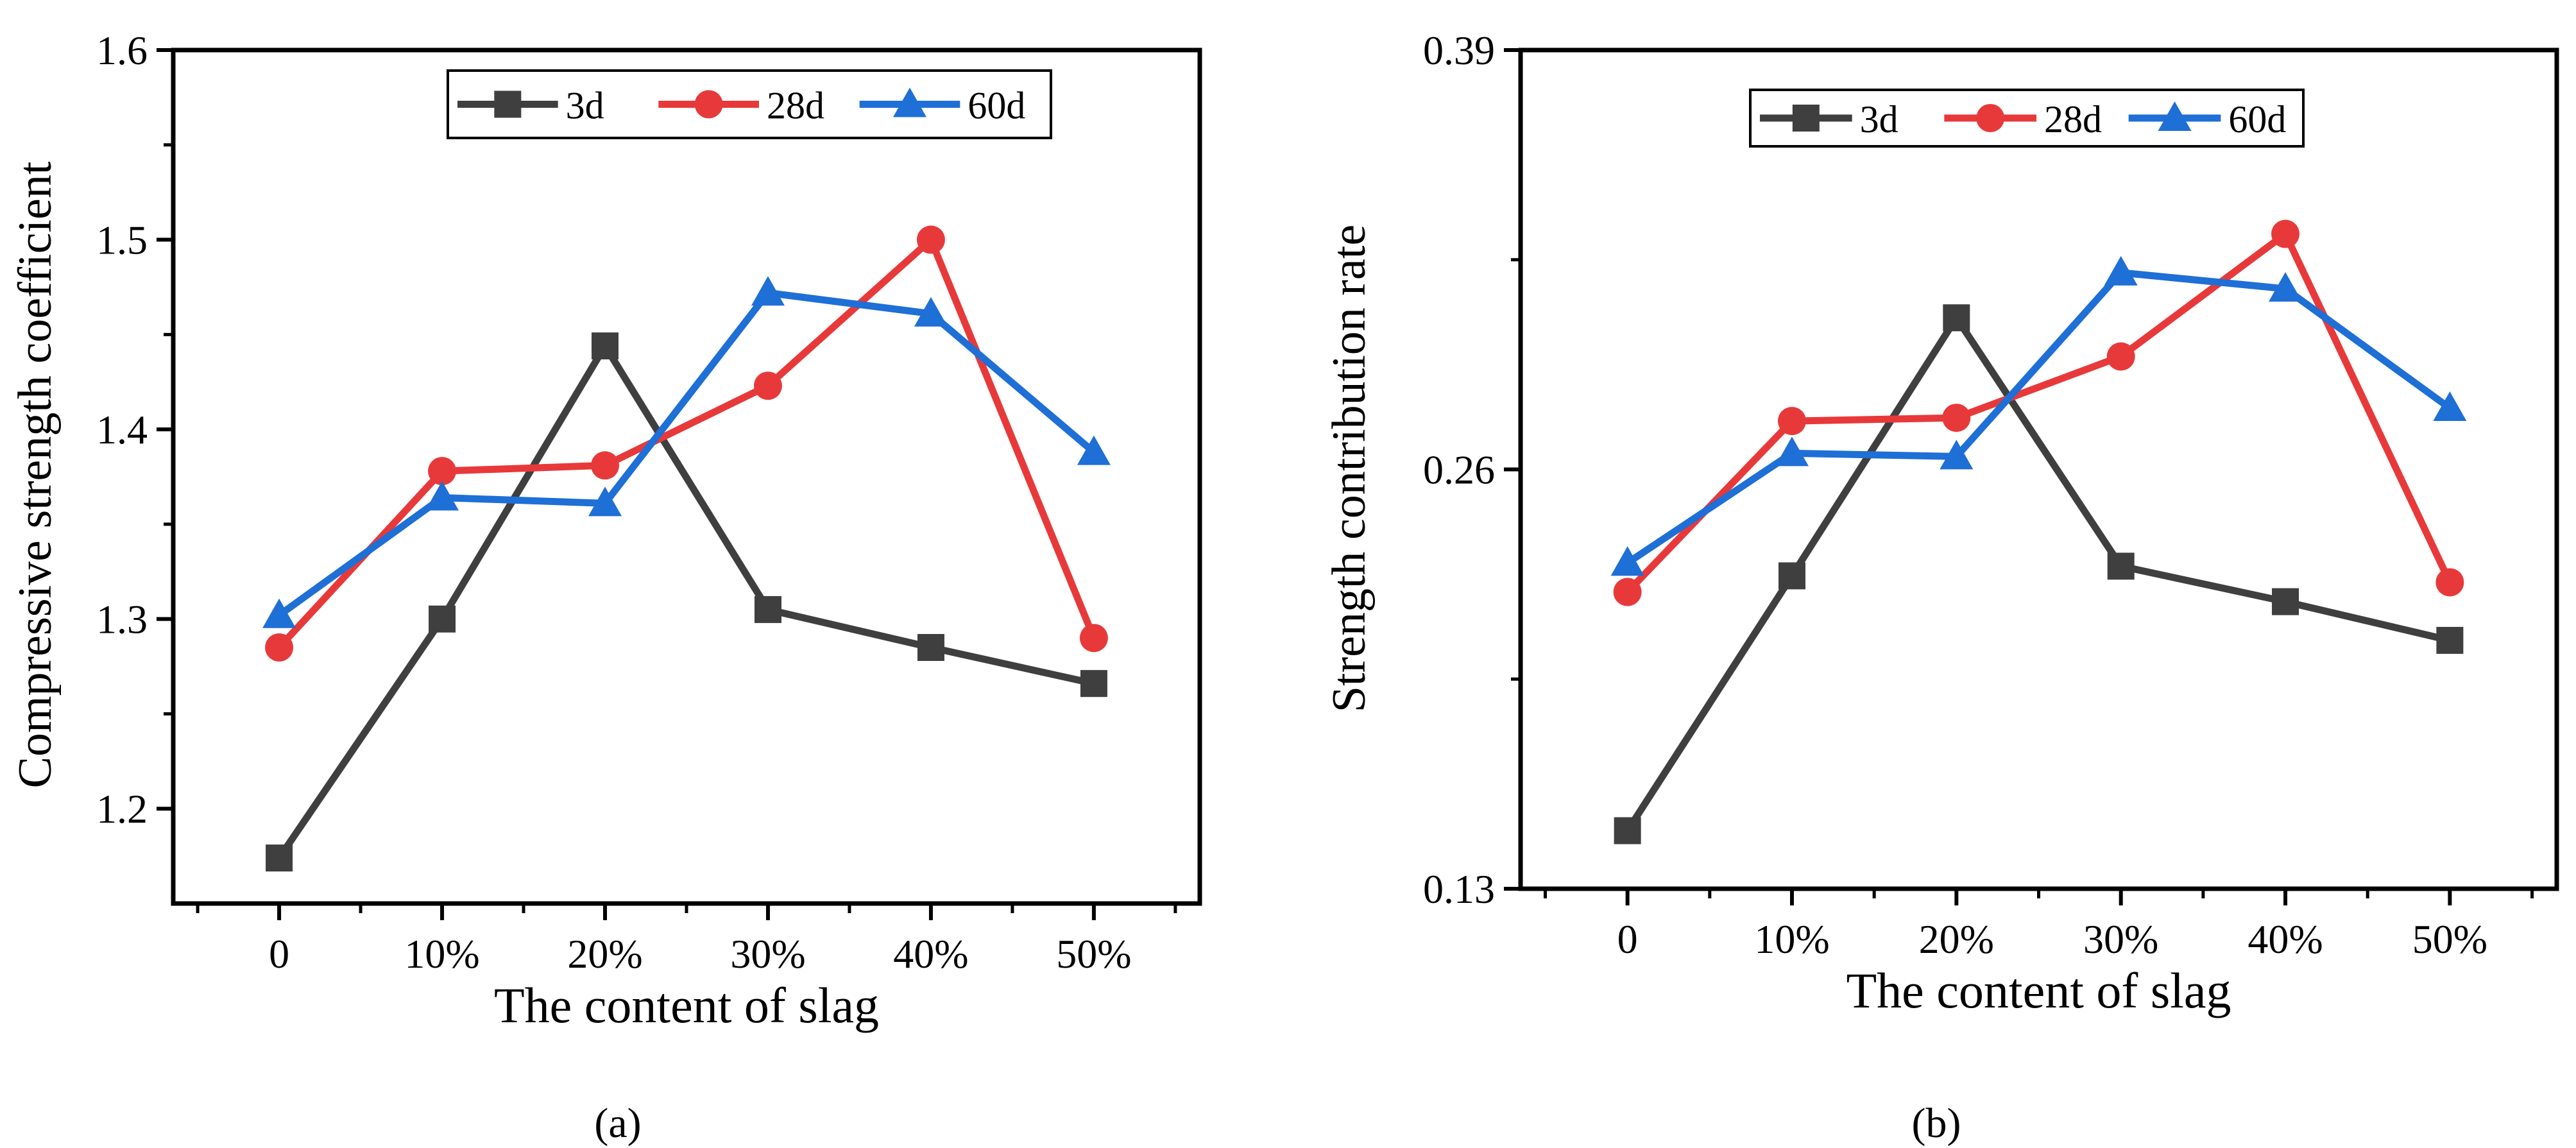 The image size is (2576, 1148). Describe the element at coordinates (617, 1123) in the screenshot. I see `panel-label-a: (a)` at that location.